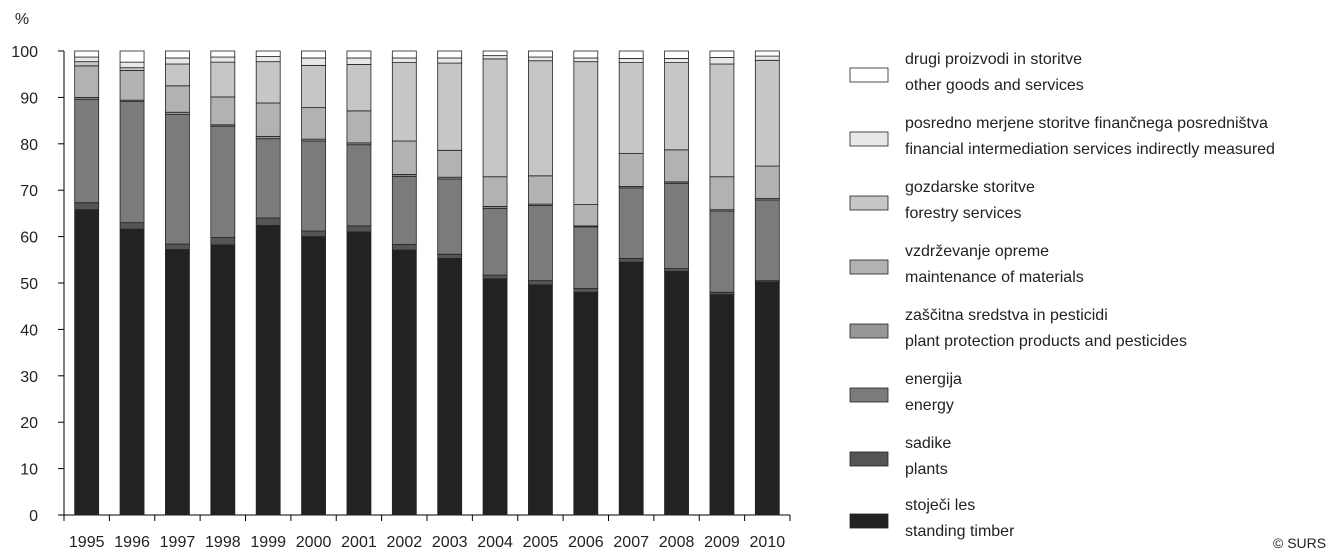 This screenshot has width=1335, height=554. I want to click on legend-item: energija energy, so click(905, 392).